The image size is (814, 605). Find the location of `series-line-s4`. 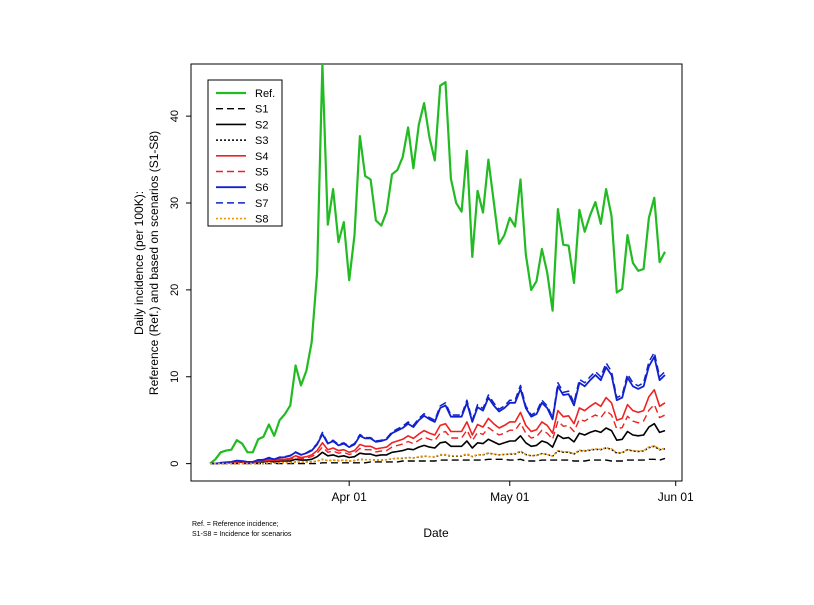

series-line-s4 is located at coordinates (438, 426).